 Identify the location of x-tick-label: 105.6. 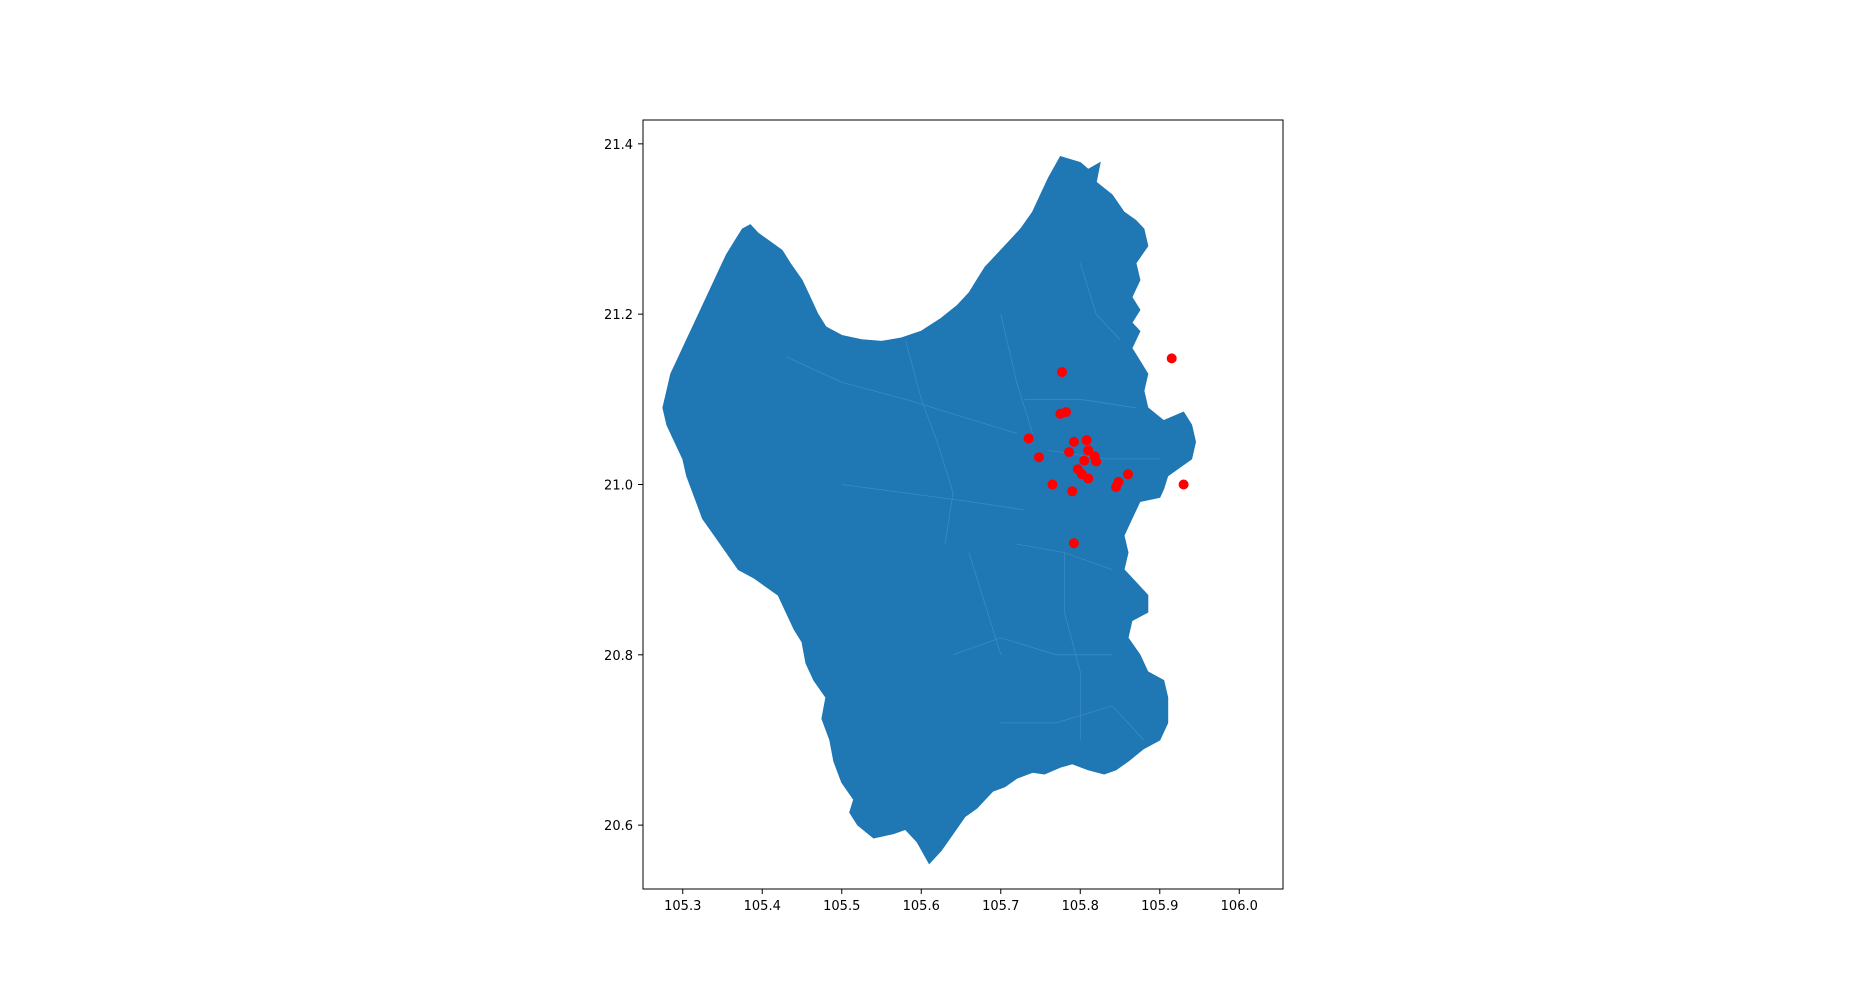
(921, 906).